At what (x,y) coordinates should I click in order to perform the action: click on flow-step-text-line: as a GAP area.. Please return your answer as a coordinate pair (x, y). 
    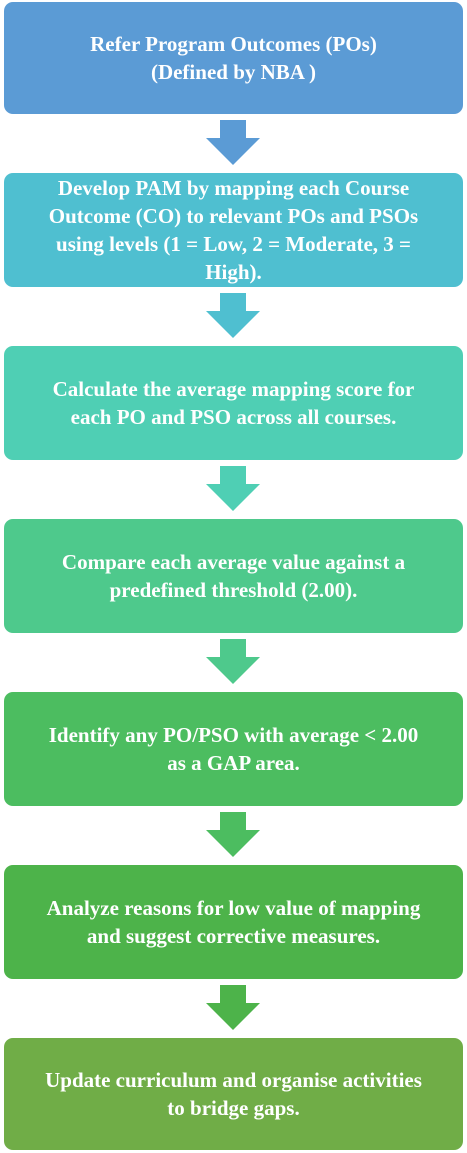
    Looking at the image, I should click on (233, 763).